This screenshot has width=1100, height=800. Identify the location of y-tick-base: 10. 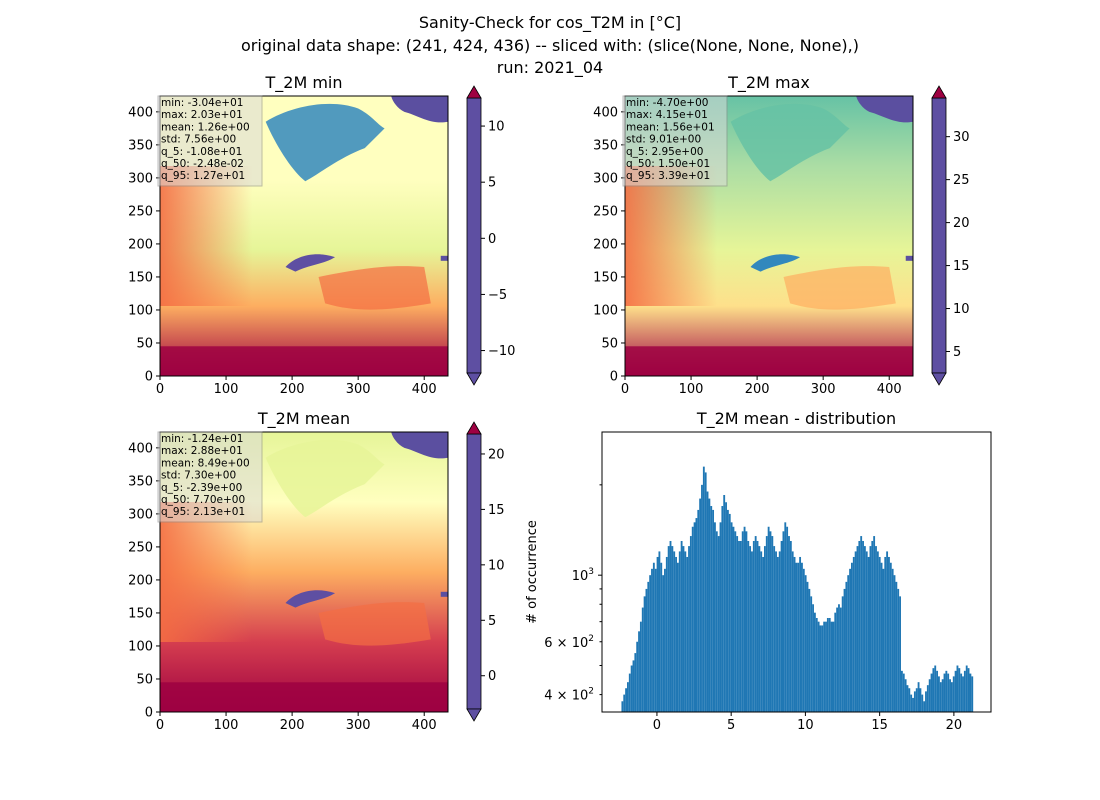
(580, 576).